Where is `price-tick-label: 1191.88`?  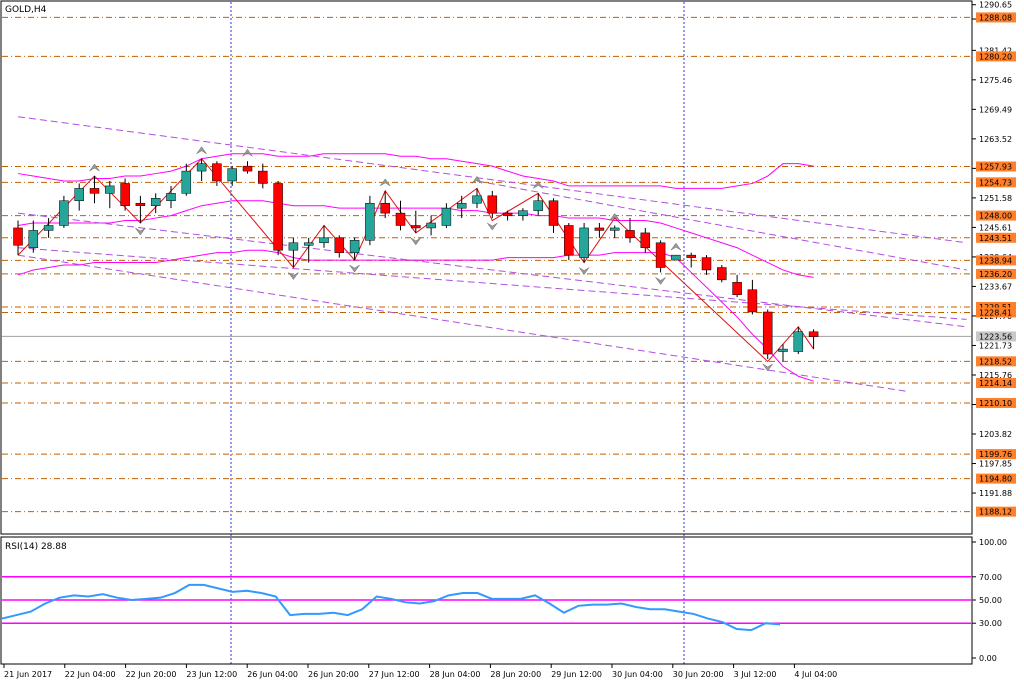
price-tick-label: 1191.88 is located at coordinates (995, 493).